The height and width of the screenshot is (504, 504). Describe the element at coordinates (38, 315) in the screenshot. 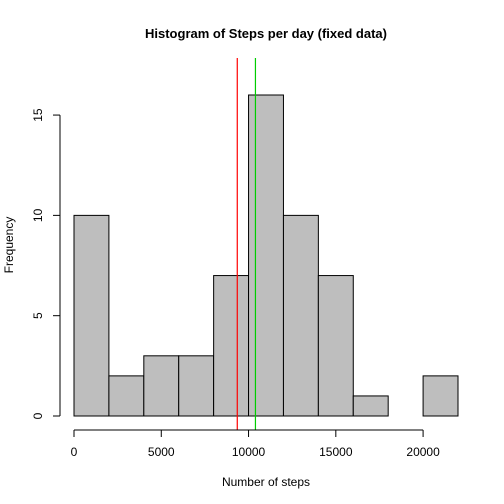

I see `y-tick-label: 5` at that location.